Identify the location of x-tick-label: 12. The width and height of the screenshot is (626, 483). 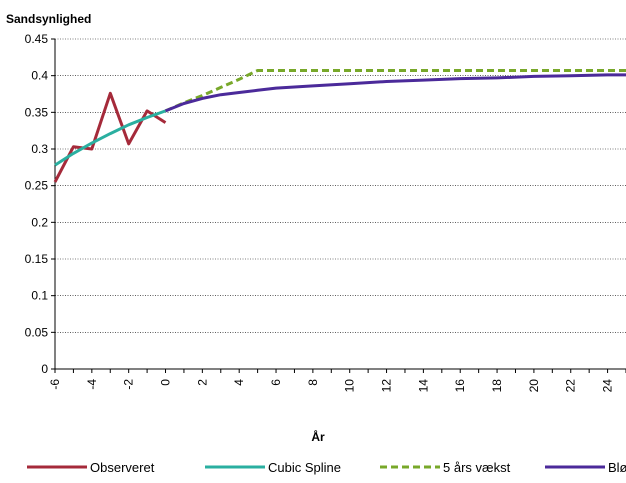
(387, 386).